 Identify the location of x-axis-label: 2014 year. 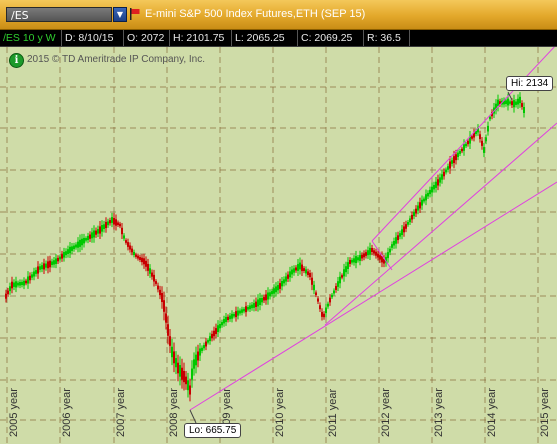
(492, 412).